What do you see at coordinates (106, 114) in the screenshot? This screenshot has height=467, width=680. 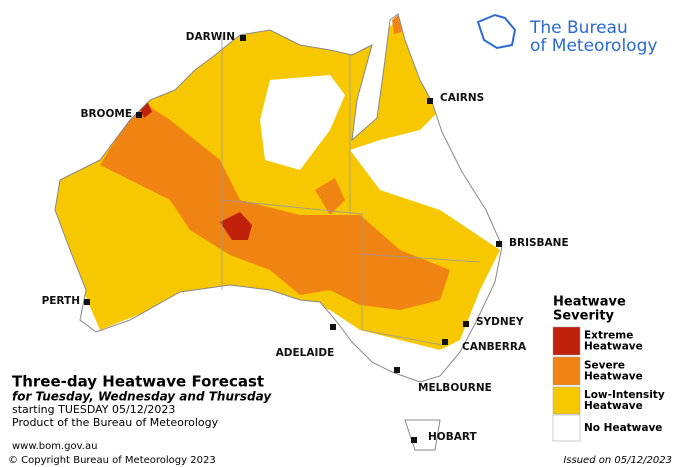 I see `city-label: BROOME` at bounding box center [106, 114].